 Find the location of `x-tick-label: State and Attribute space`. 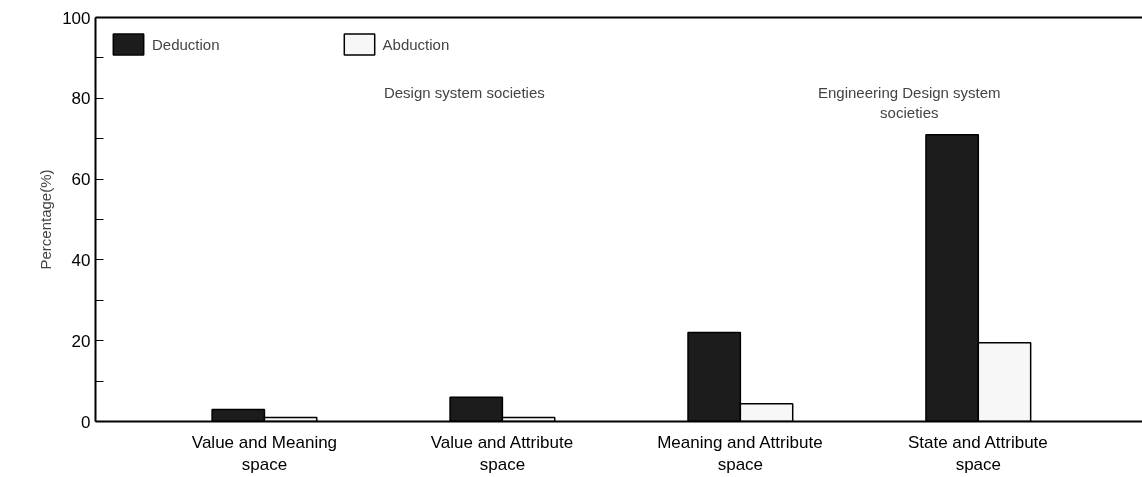

x-tick-label: State and Attribute space is located at coordinates (977, 453).